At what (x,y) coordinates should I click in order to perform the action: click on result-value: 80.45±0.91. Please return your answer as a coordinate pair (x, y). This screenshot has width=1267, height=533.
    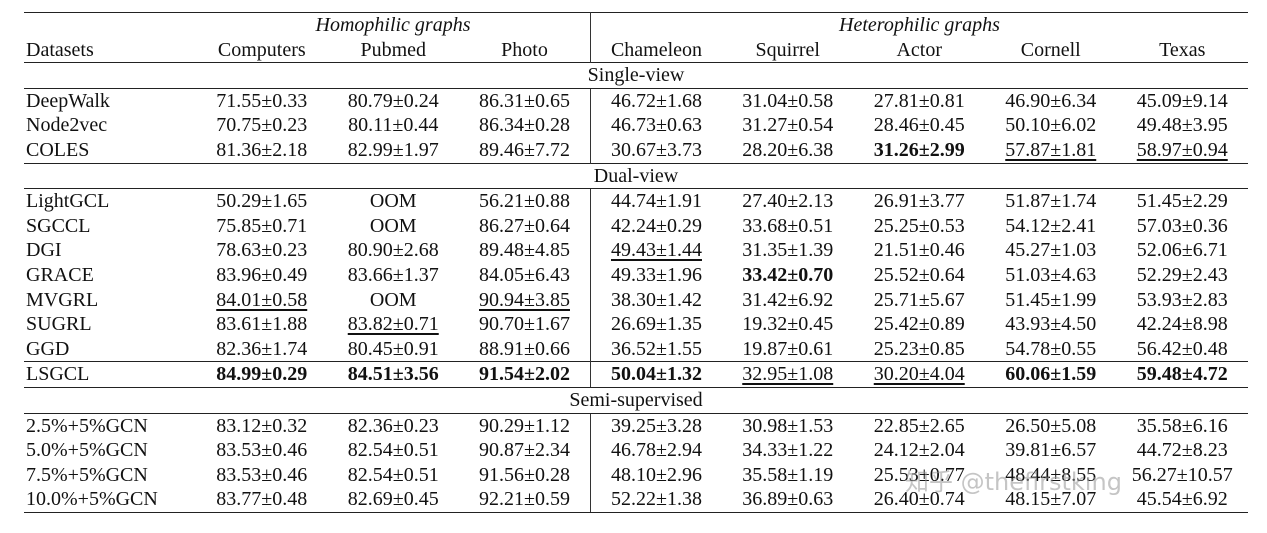
    Looking at the image, I should click on (393, 348).